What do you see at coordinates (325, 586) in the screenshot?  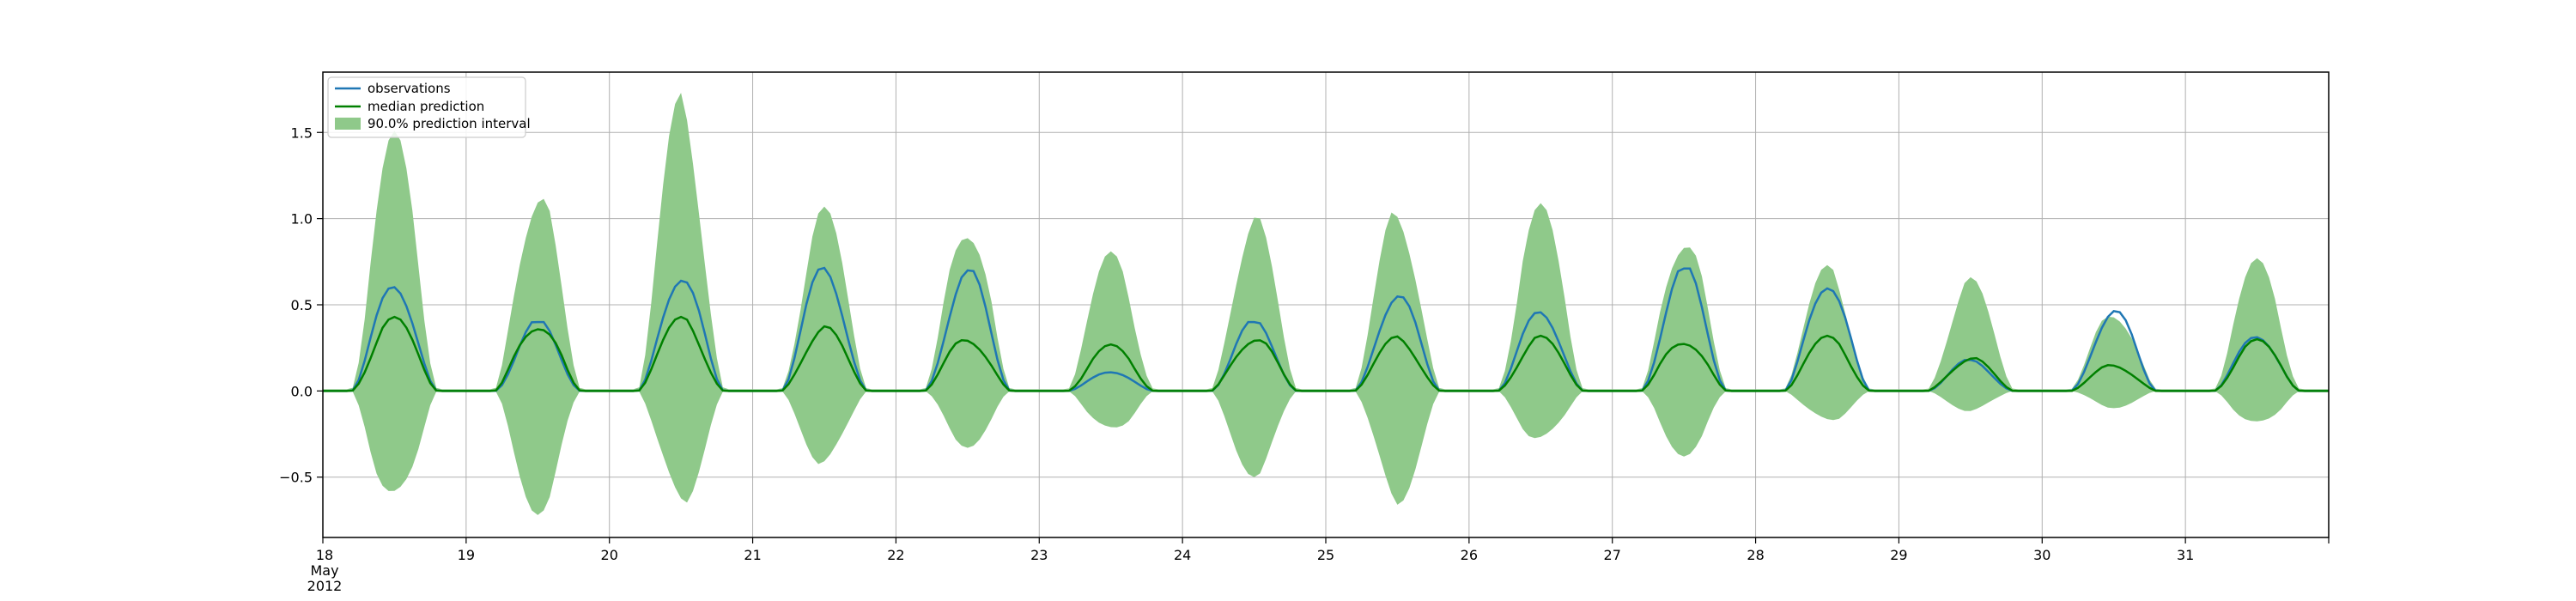 I see `x-tick-sublabel: 2012` at bounding box center [325, 586].